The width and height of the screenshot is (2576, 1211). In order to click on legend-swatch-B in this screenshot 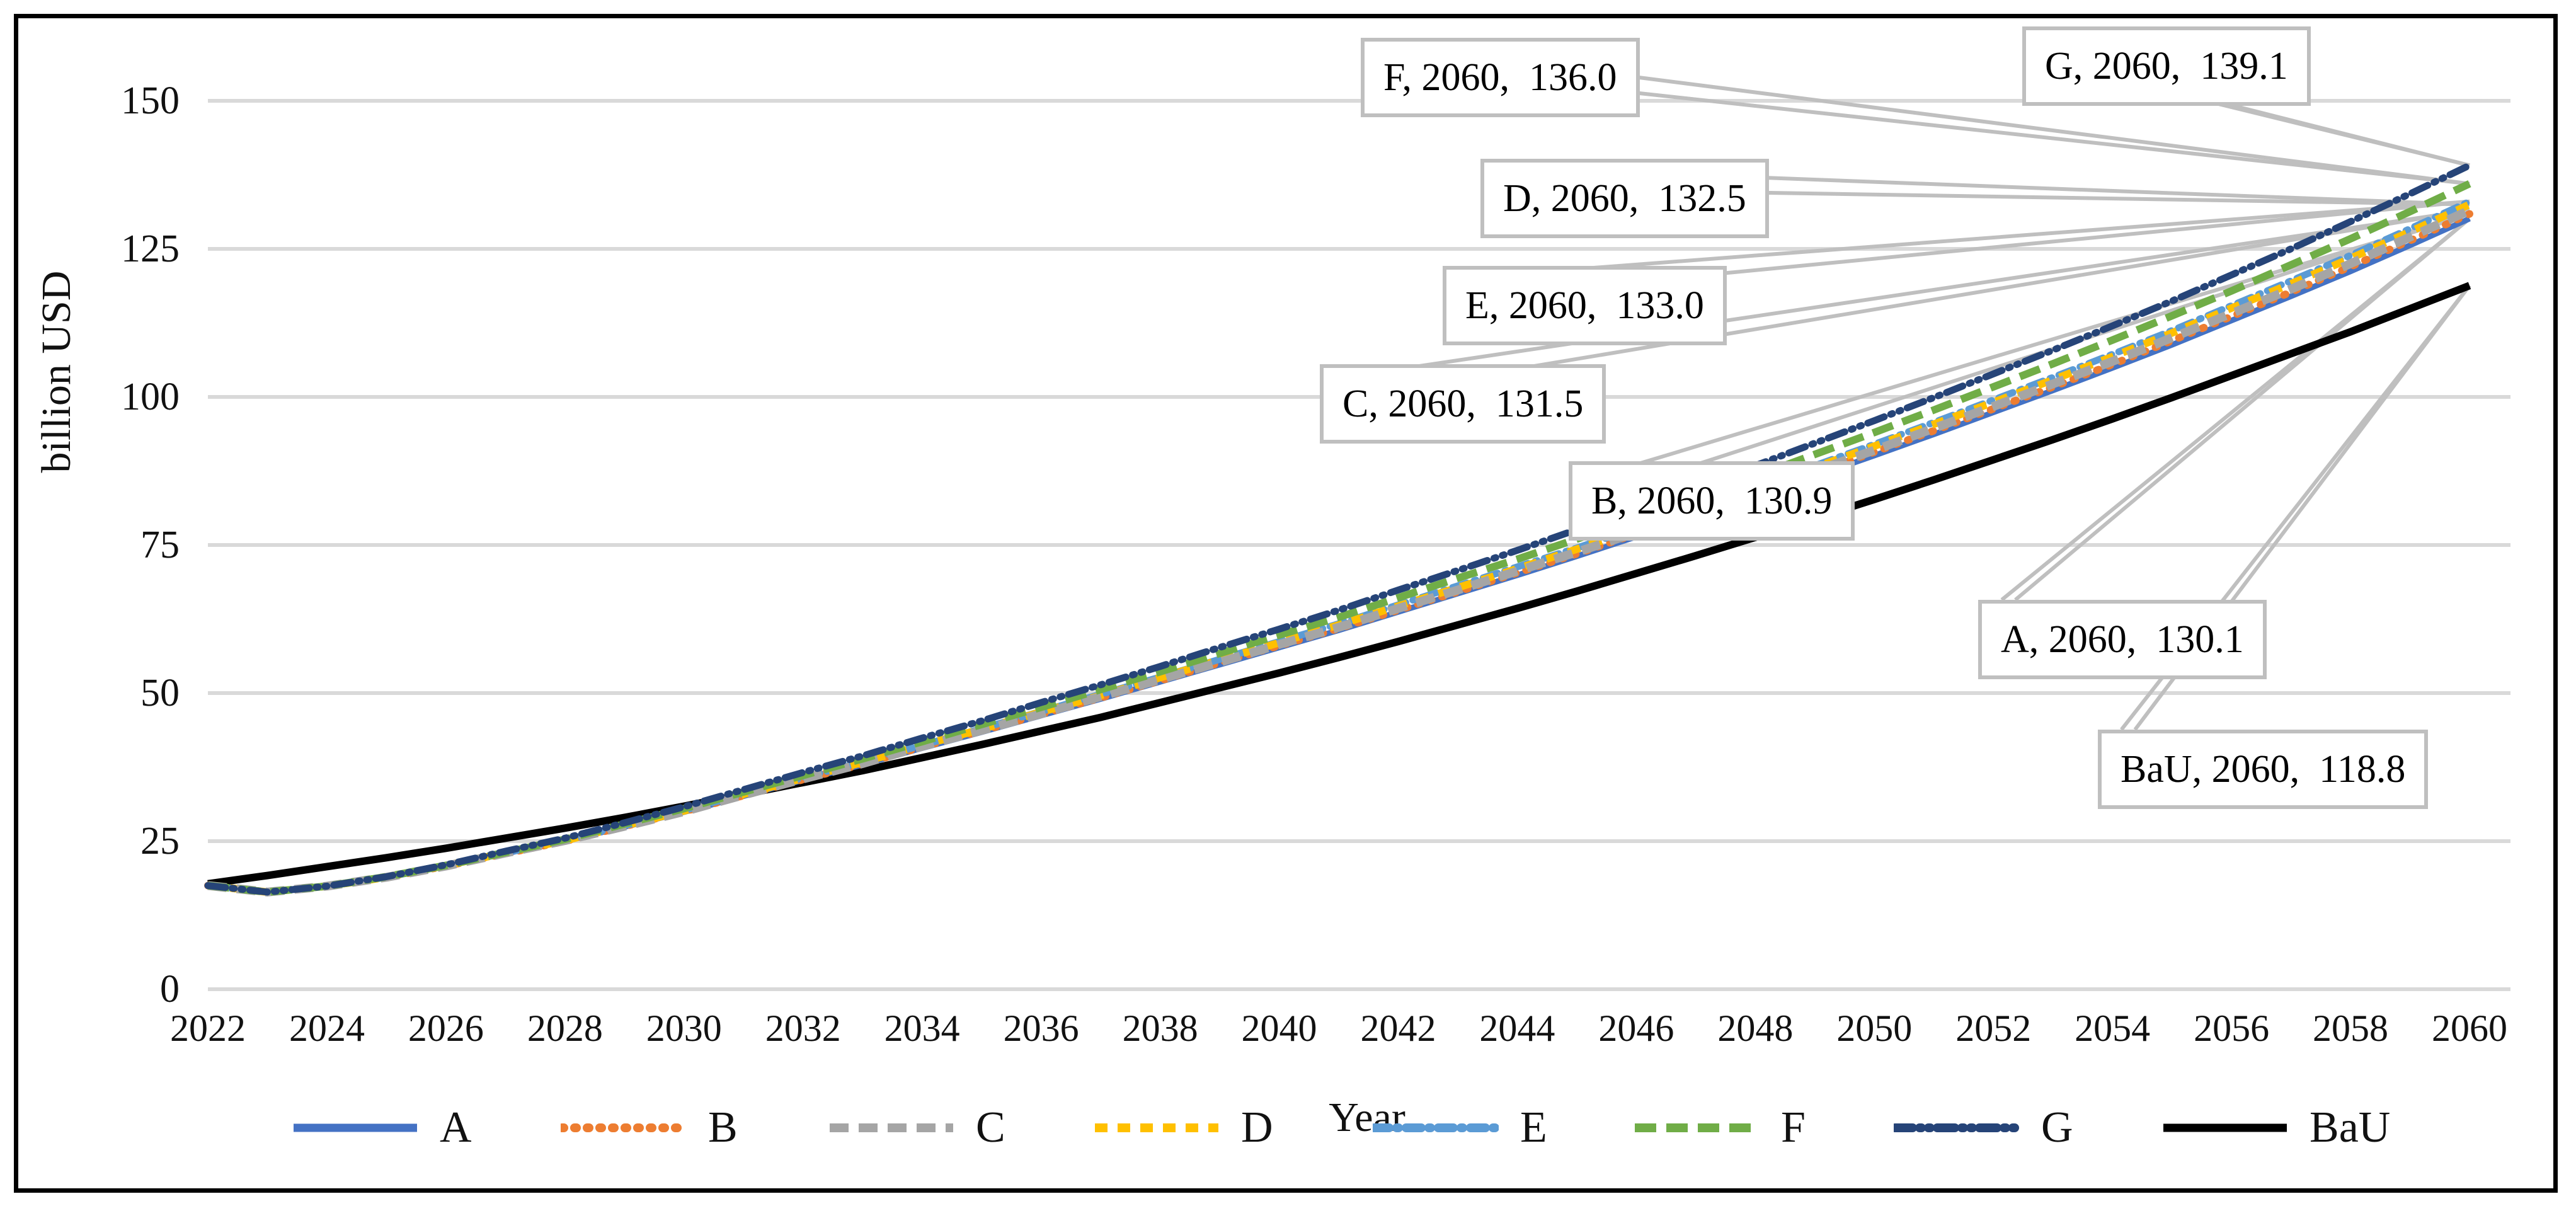, I will do `click(624, 1128)`.